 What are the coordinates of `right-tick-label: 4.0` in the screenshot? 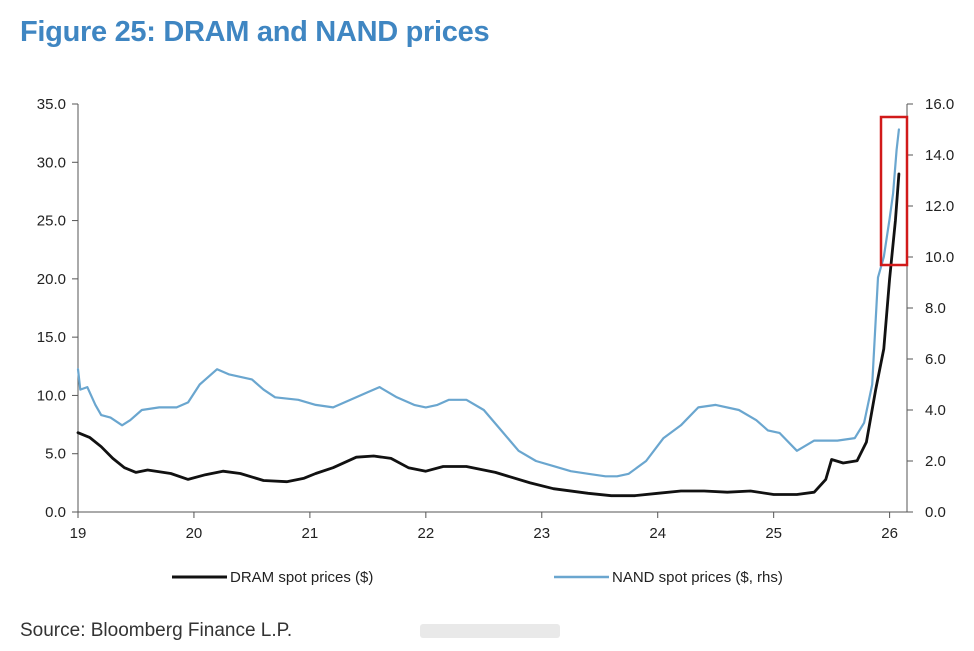 It's located at (935, 410).